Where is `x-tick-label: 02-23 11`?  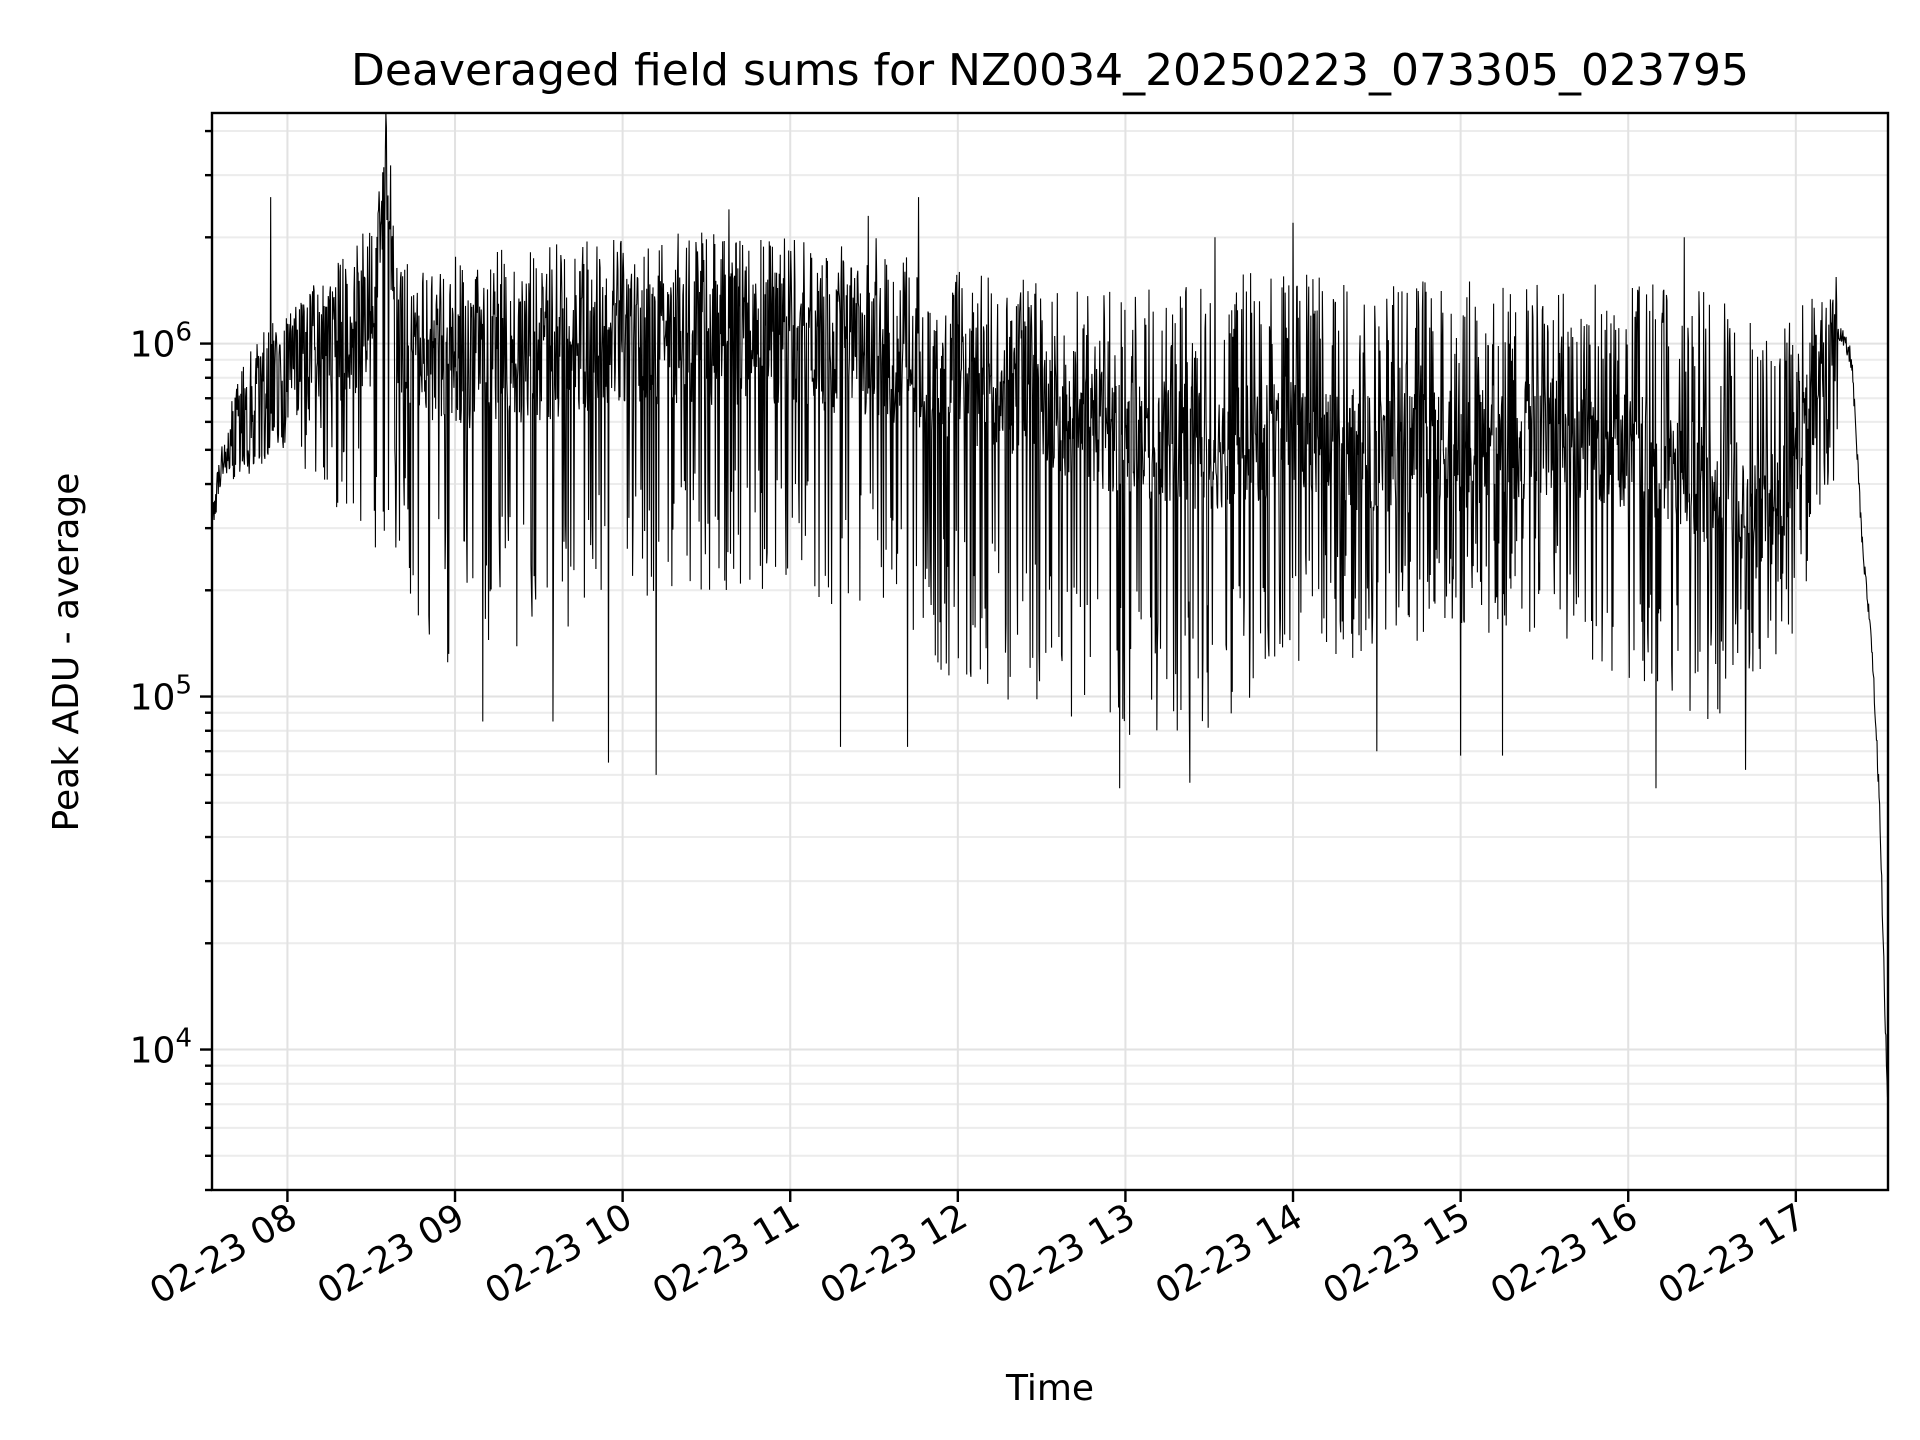
x-tick-label: 02-23 11 is located at coordinates (726, 1254).